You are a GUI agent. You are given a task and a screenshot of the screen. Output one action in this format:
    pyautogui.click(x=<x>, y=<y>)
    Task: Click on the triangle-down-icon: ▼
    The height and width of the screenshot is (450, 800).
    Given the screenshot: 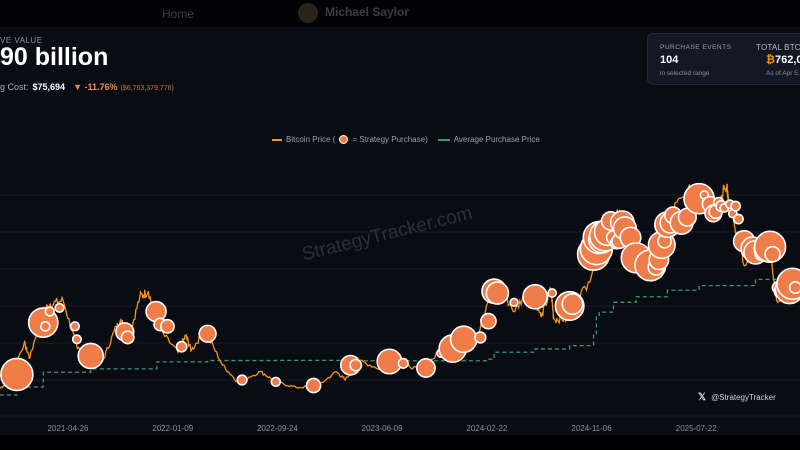 What is the action you would take?
    pyautogui.click(x=79, y=87)
    